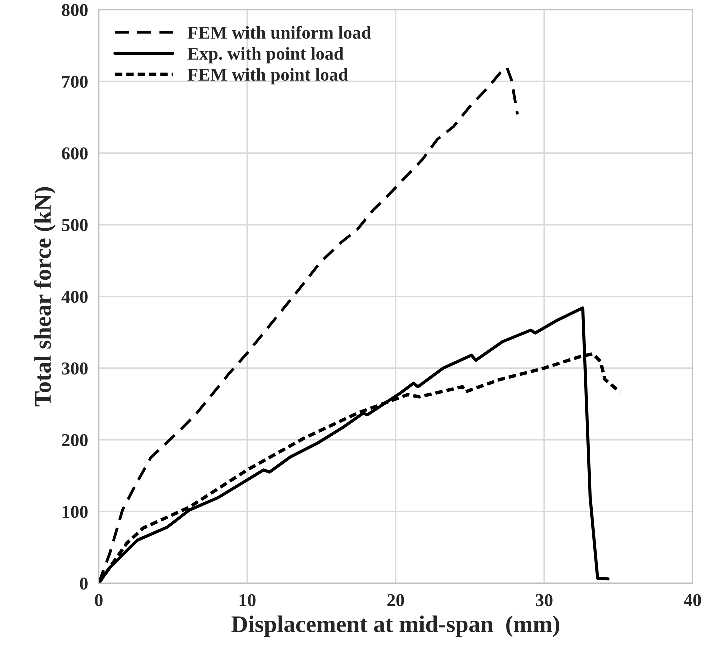 The width and height of the screenshot is (707, 663). I want to click on y-tick-label: 200, so click(75, 440).